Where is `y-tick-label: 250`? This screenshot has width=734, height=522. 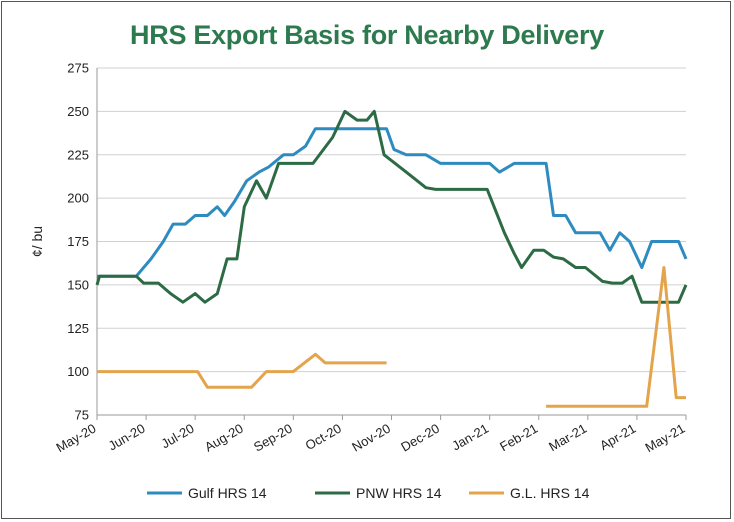
y-tick-label: 250 is located at coordinates (78, 111).